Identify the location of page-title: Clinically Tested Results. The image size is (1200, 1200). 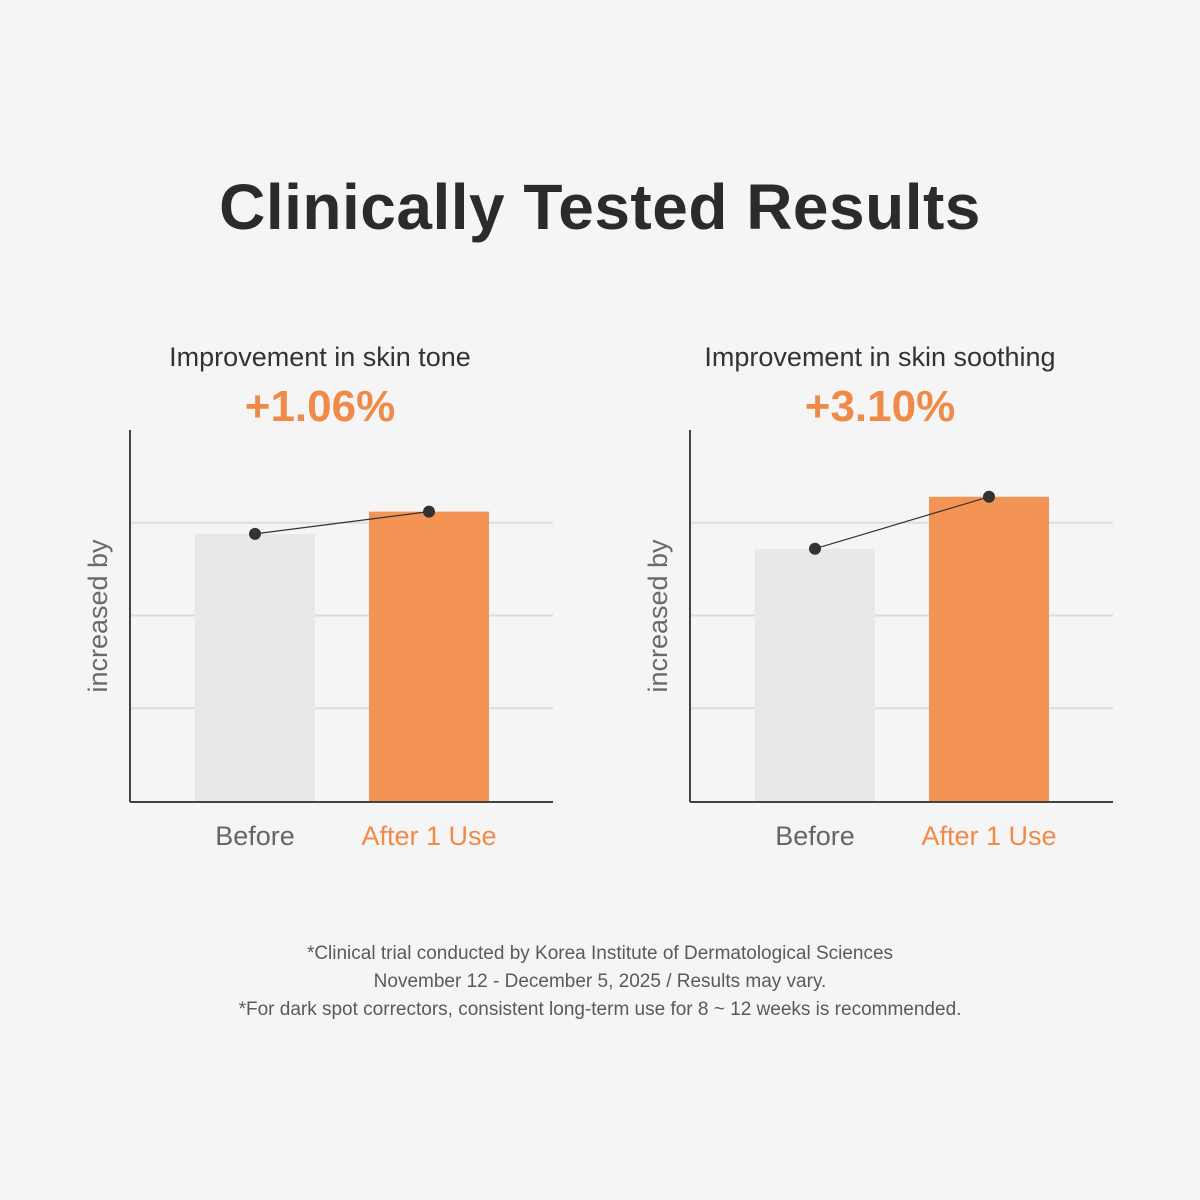
(600, 207).